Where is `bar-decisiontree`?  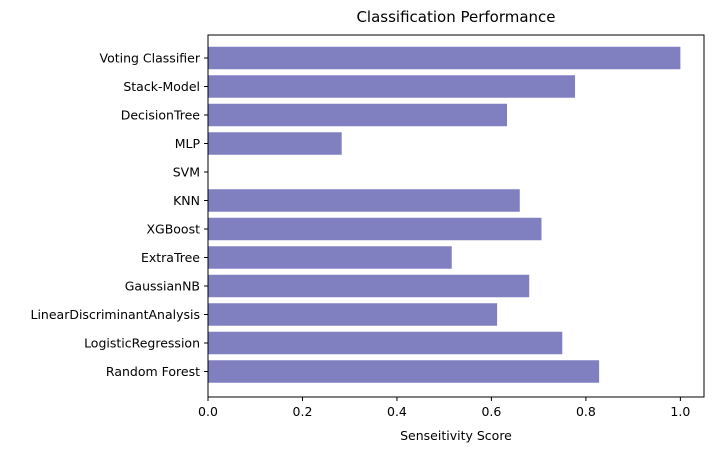
bar-decisiontree is located at coordinates (358, 115).